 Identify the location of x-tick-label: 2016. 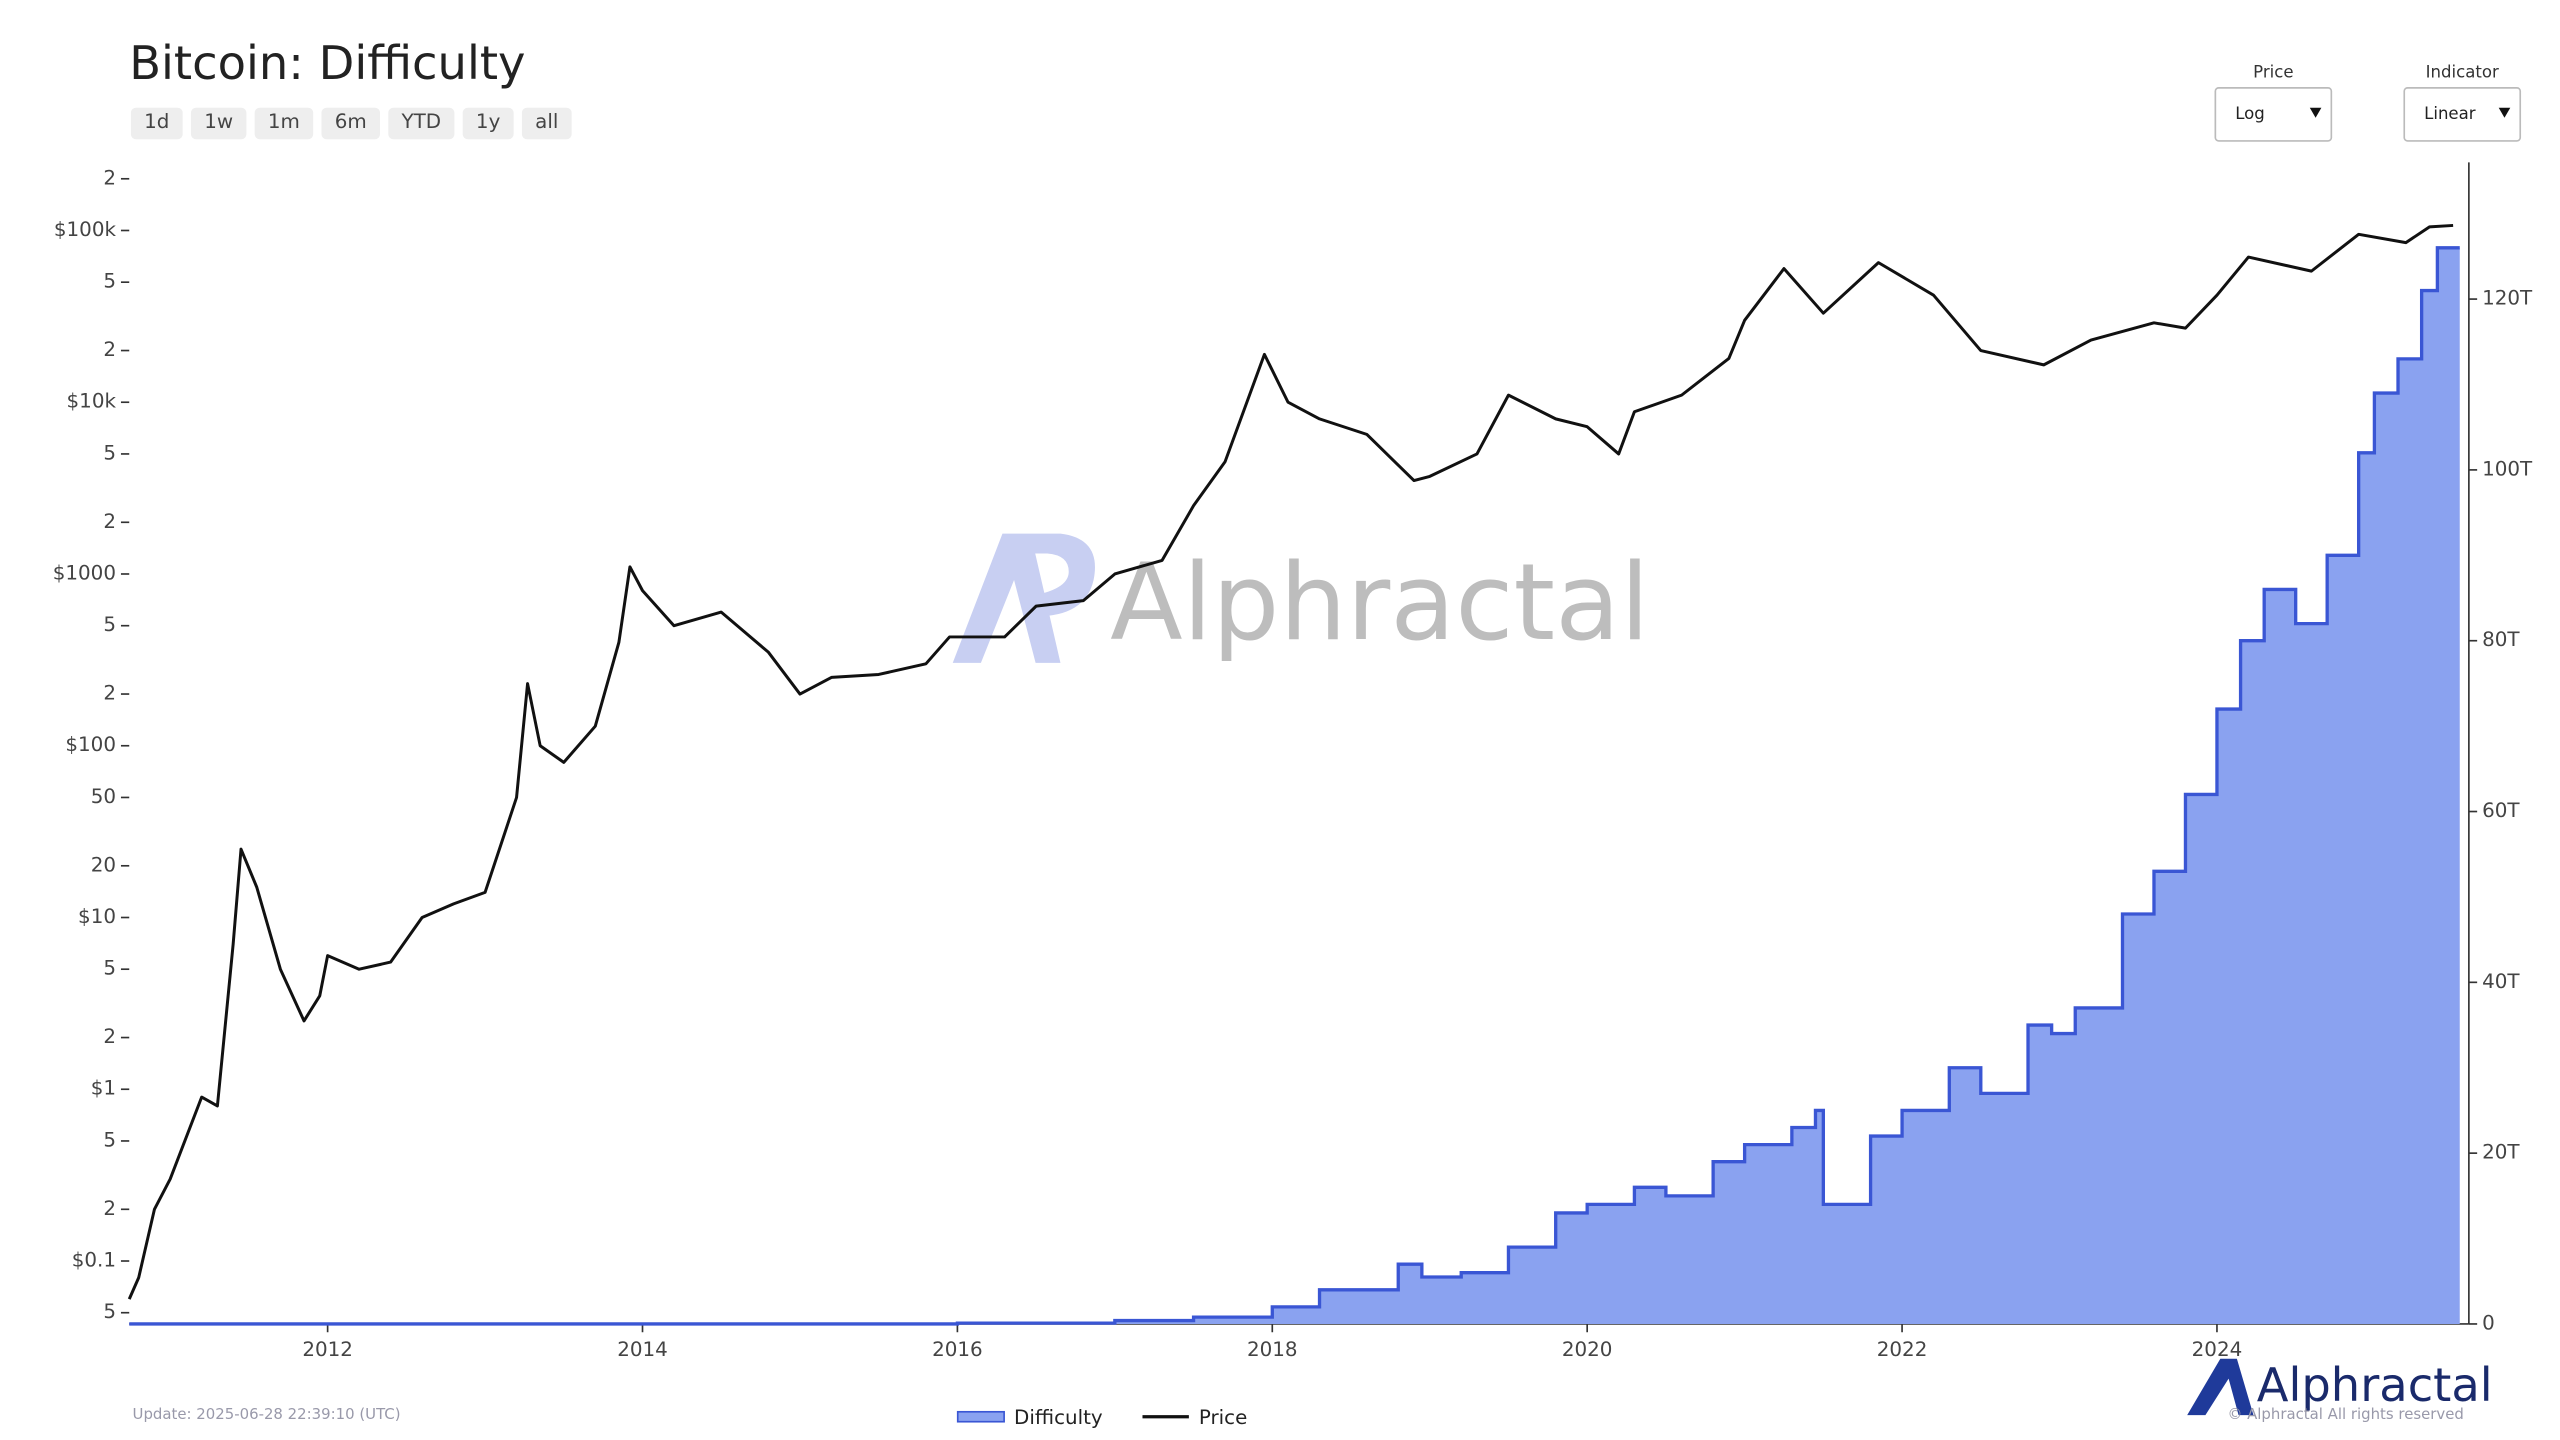
(957, 1349).